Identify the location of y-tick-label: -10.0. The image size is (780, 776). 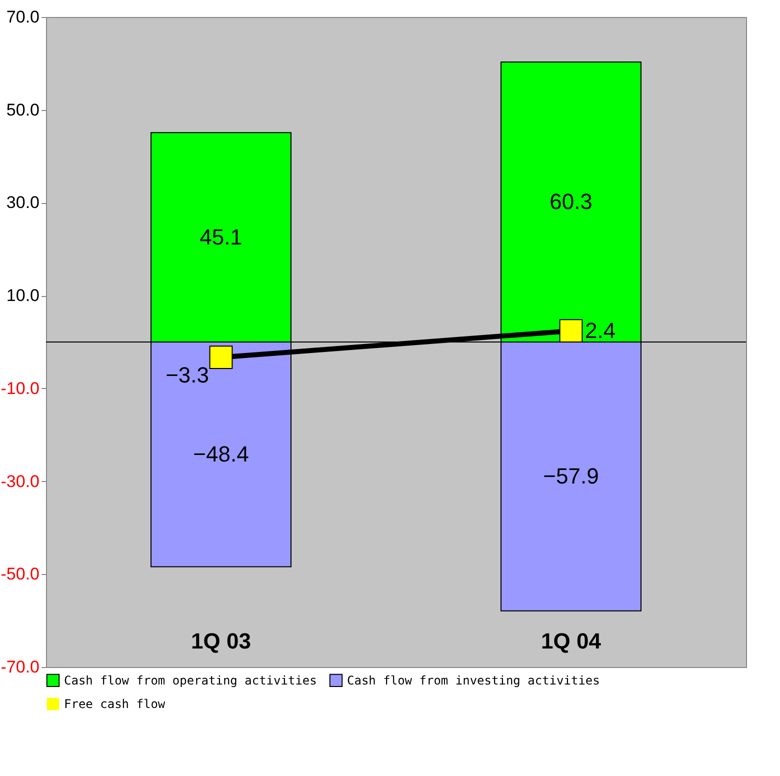
(20, 388).